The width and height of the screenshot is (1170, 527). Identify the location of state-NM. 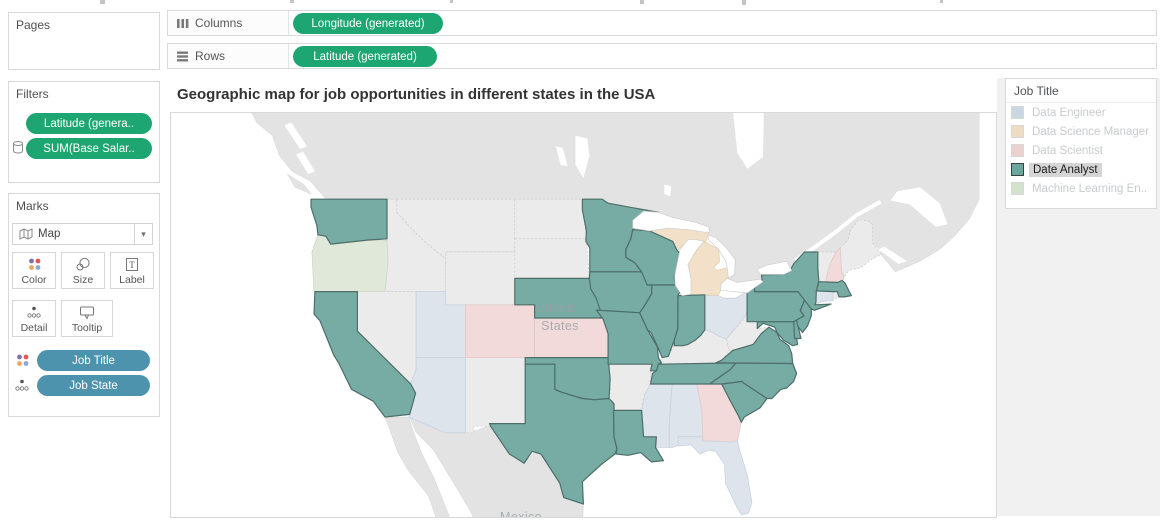
(495, 395).